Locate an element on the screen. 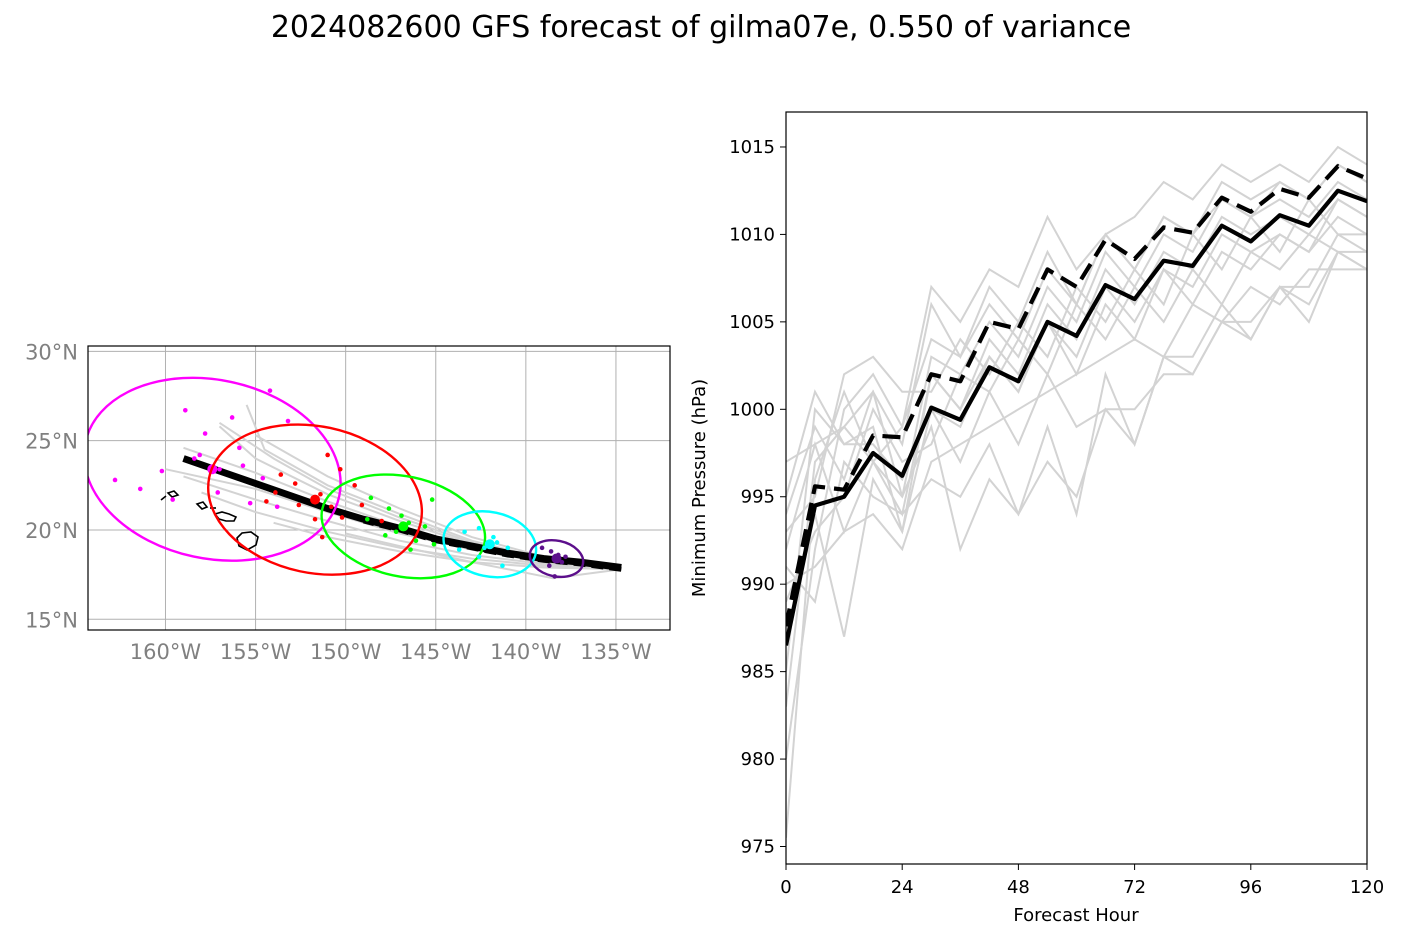  map-x-tick-label: 145°W is located at coordinates (436, 652).